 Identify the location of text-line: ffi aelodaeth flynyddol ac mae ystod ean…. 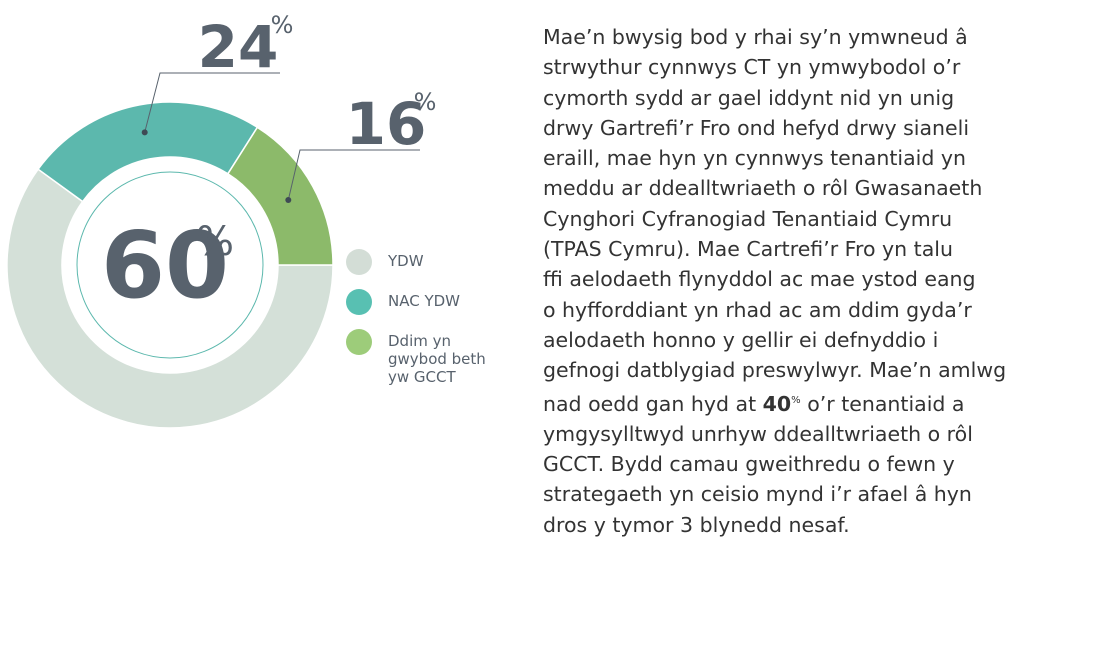
(759, 279).